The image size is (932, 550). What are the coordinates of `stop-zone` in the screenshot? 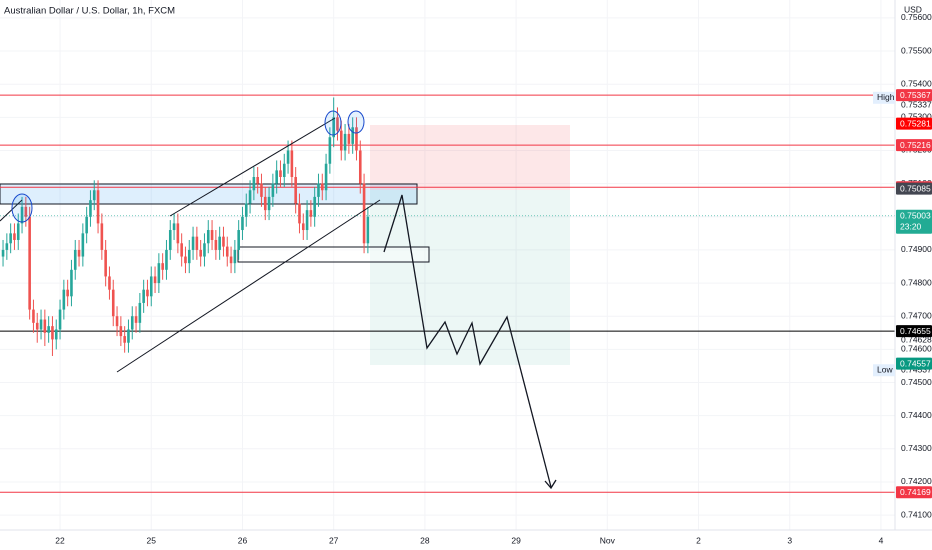 It's located at (470, 157).